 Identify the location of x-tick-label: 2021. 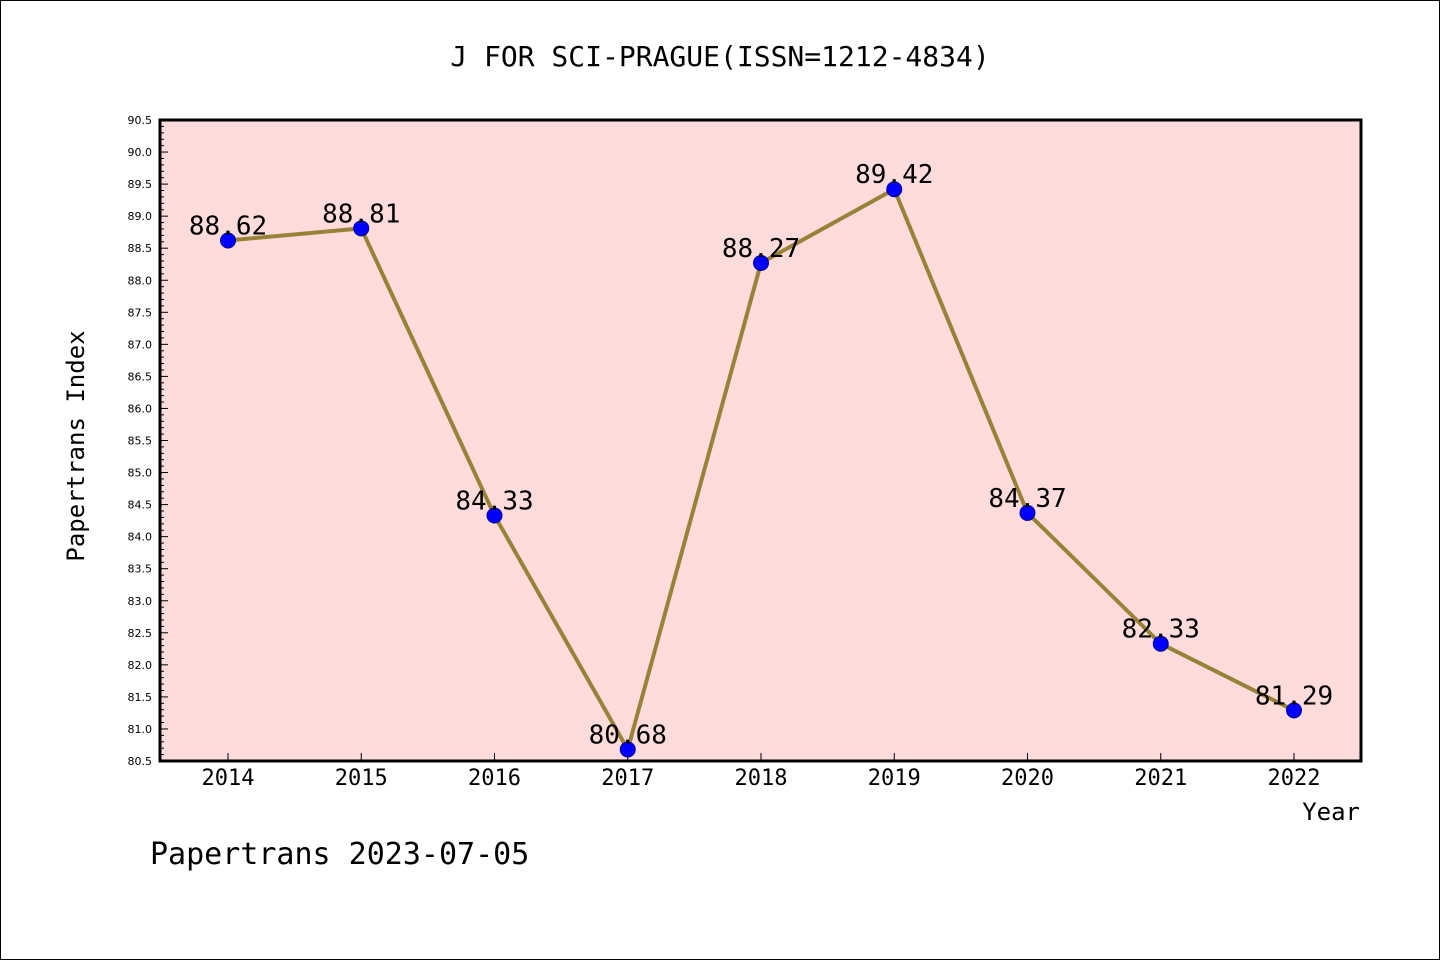
(1160, 778).